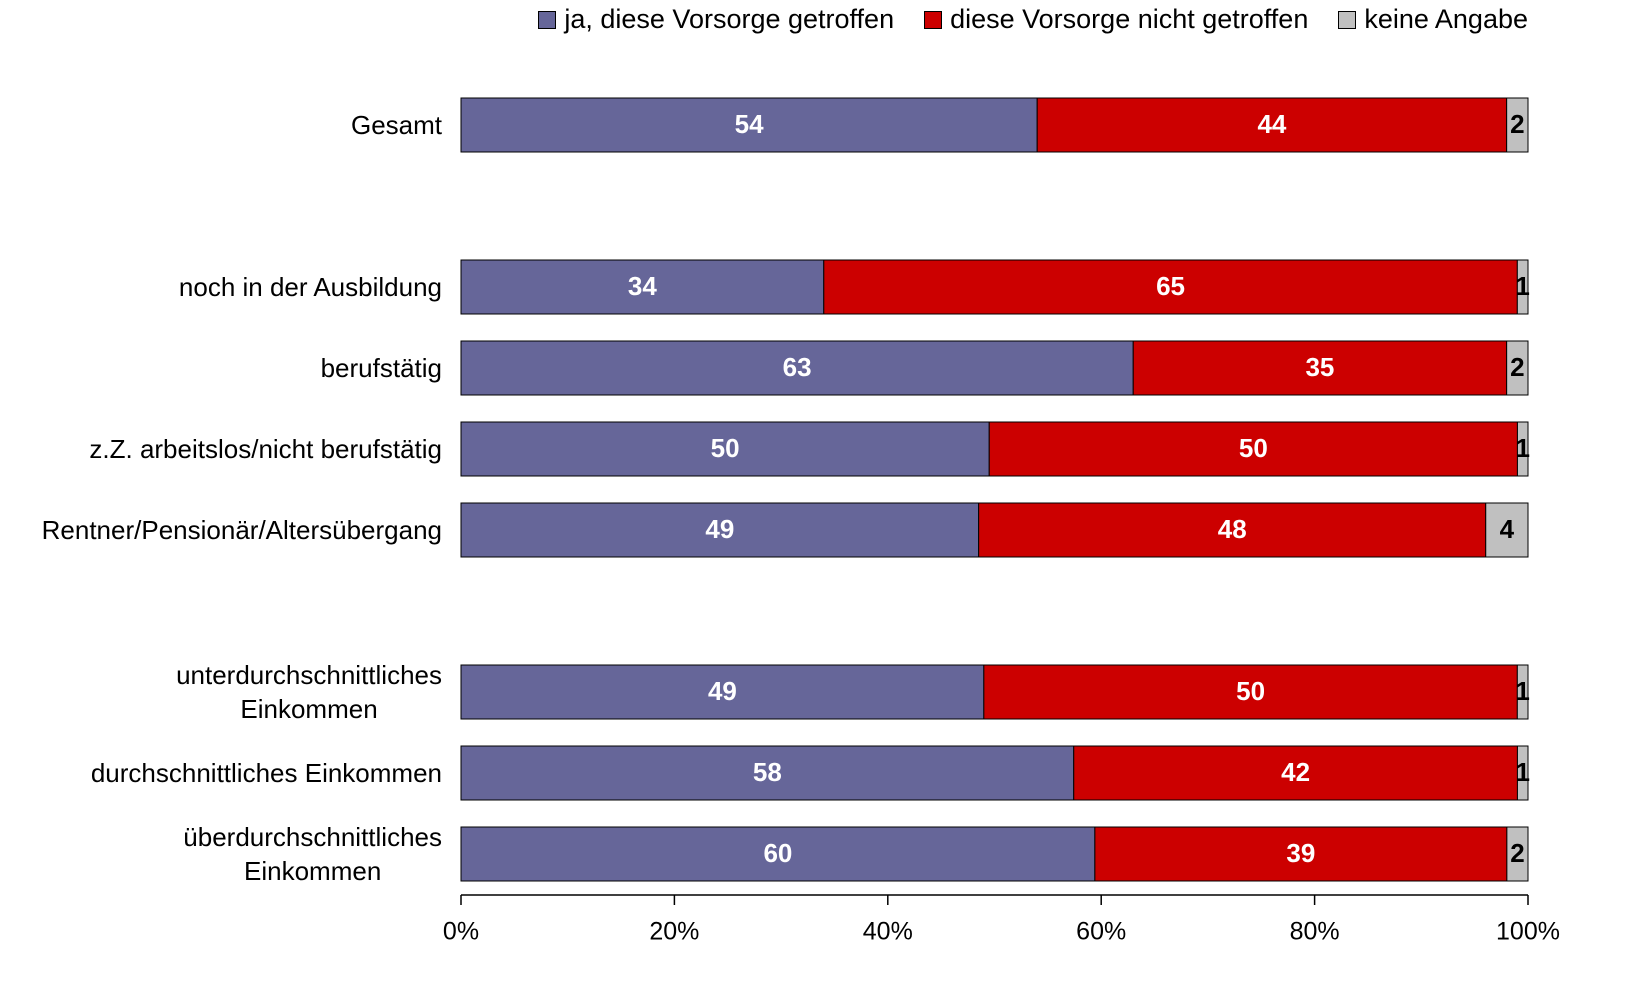 The height and width of the screenshot is (988, 1641). I want to click on legend-item: keine Angabe, so click(1433, 19).